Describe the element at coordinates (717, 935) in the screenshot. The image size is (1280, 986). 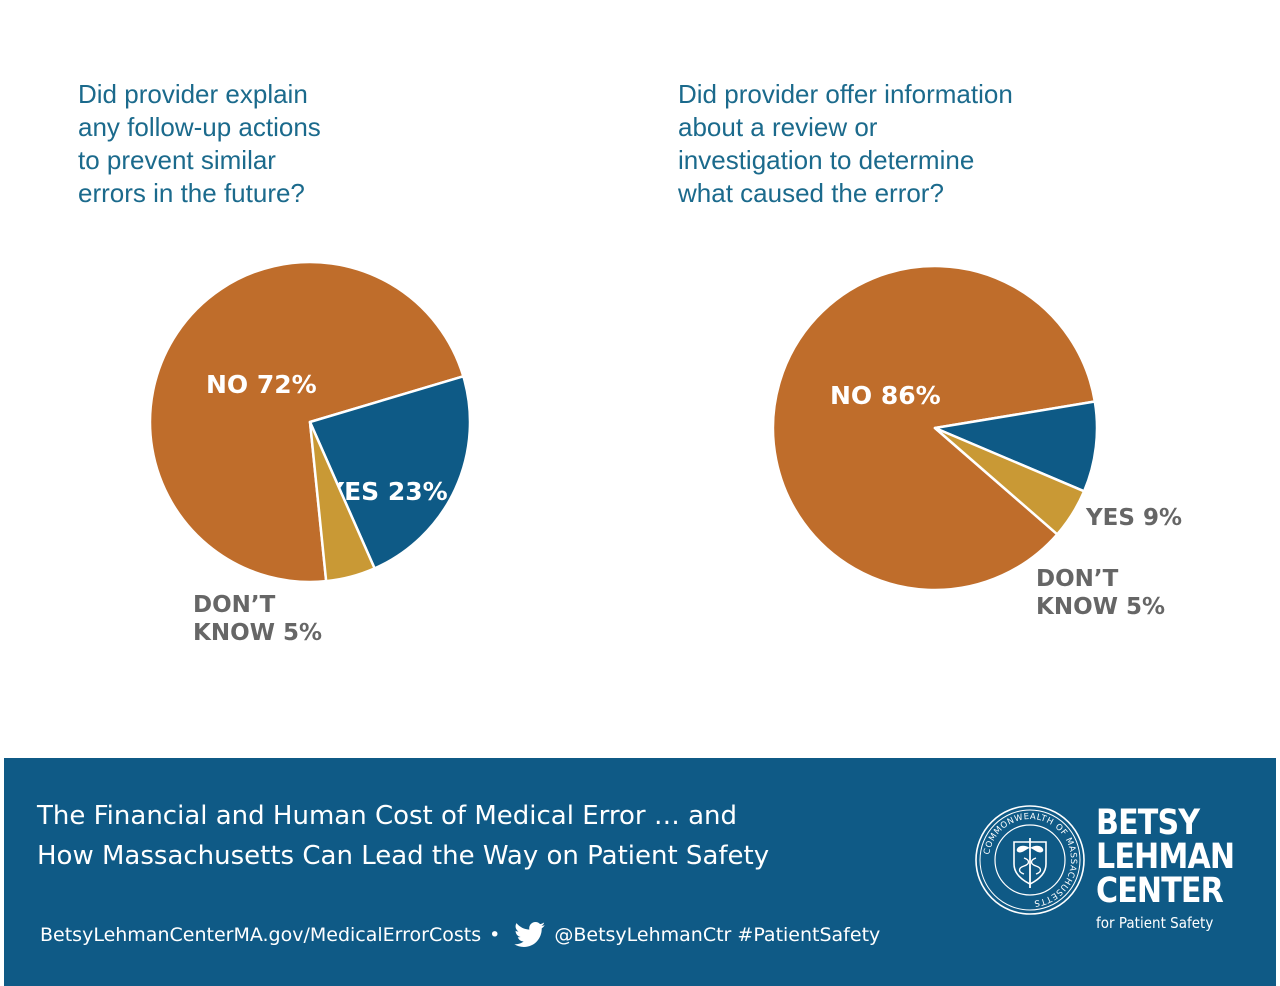
I see `social-handle-link: @BetsyLehmanCtr #PatientSafety` at that location.